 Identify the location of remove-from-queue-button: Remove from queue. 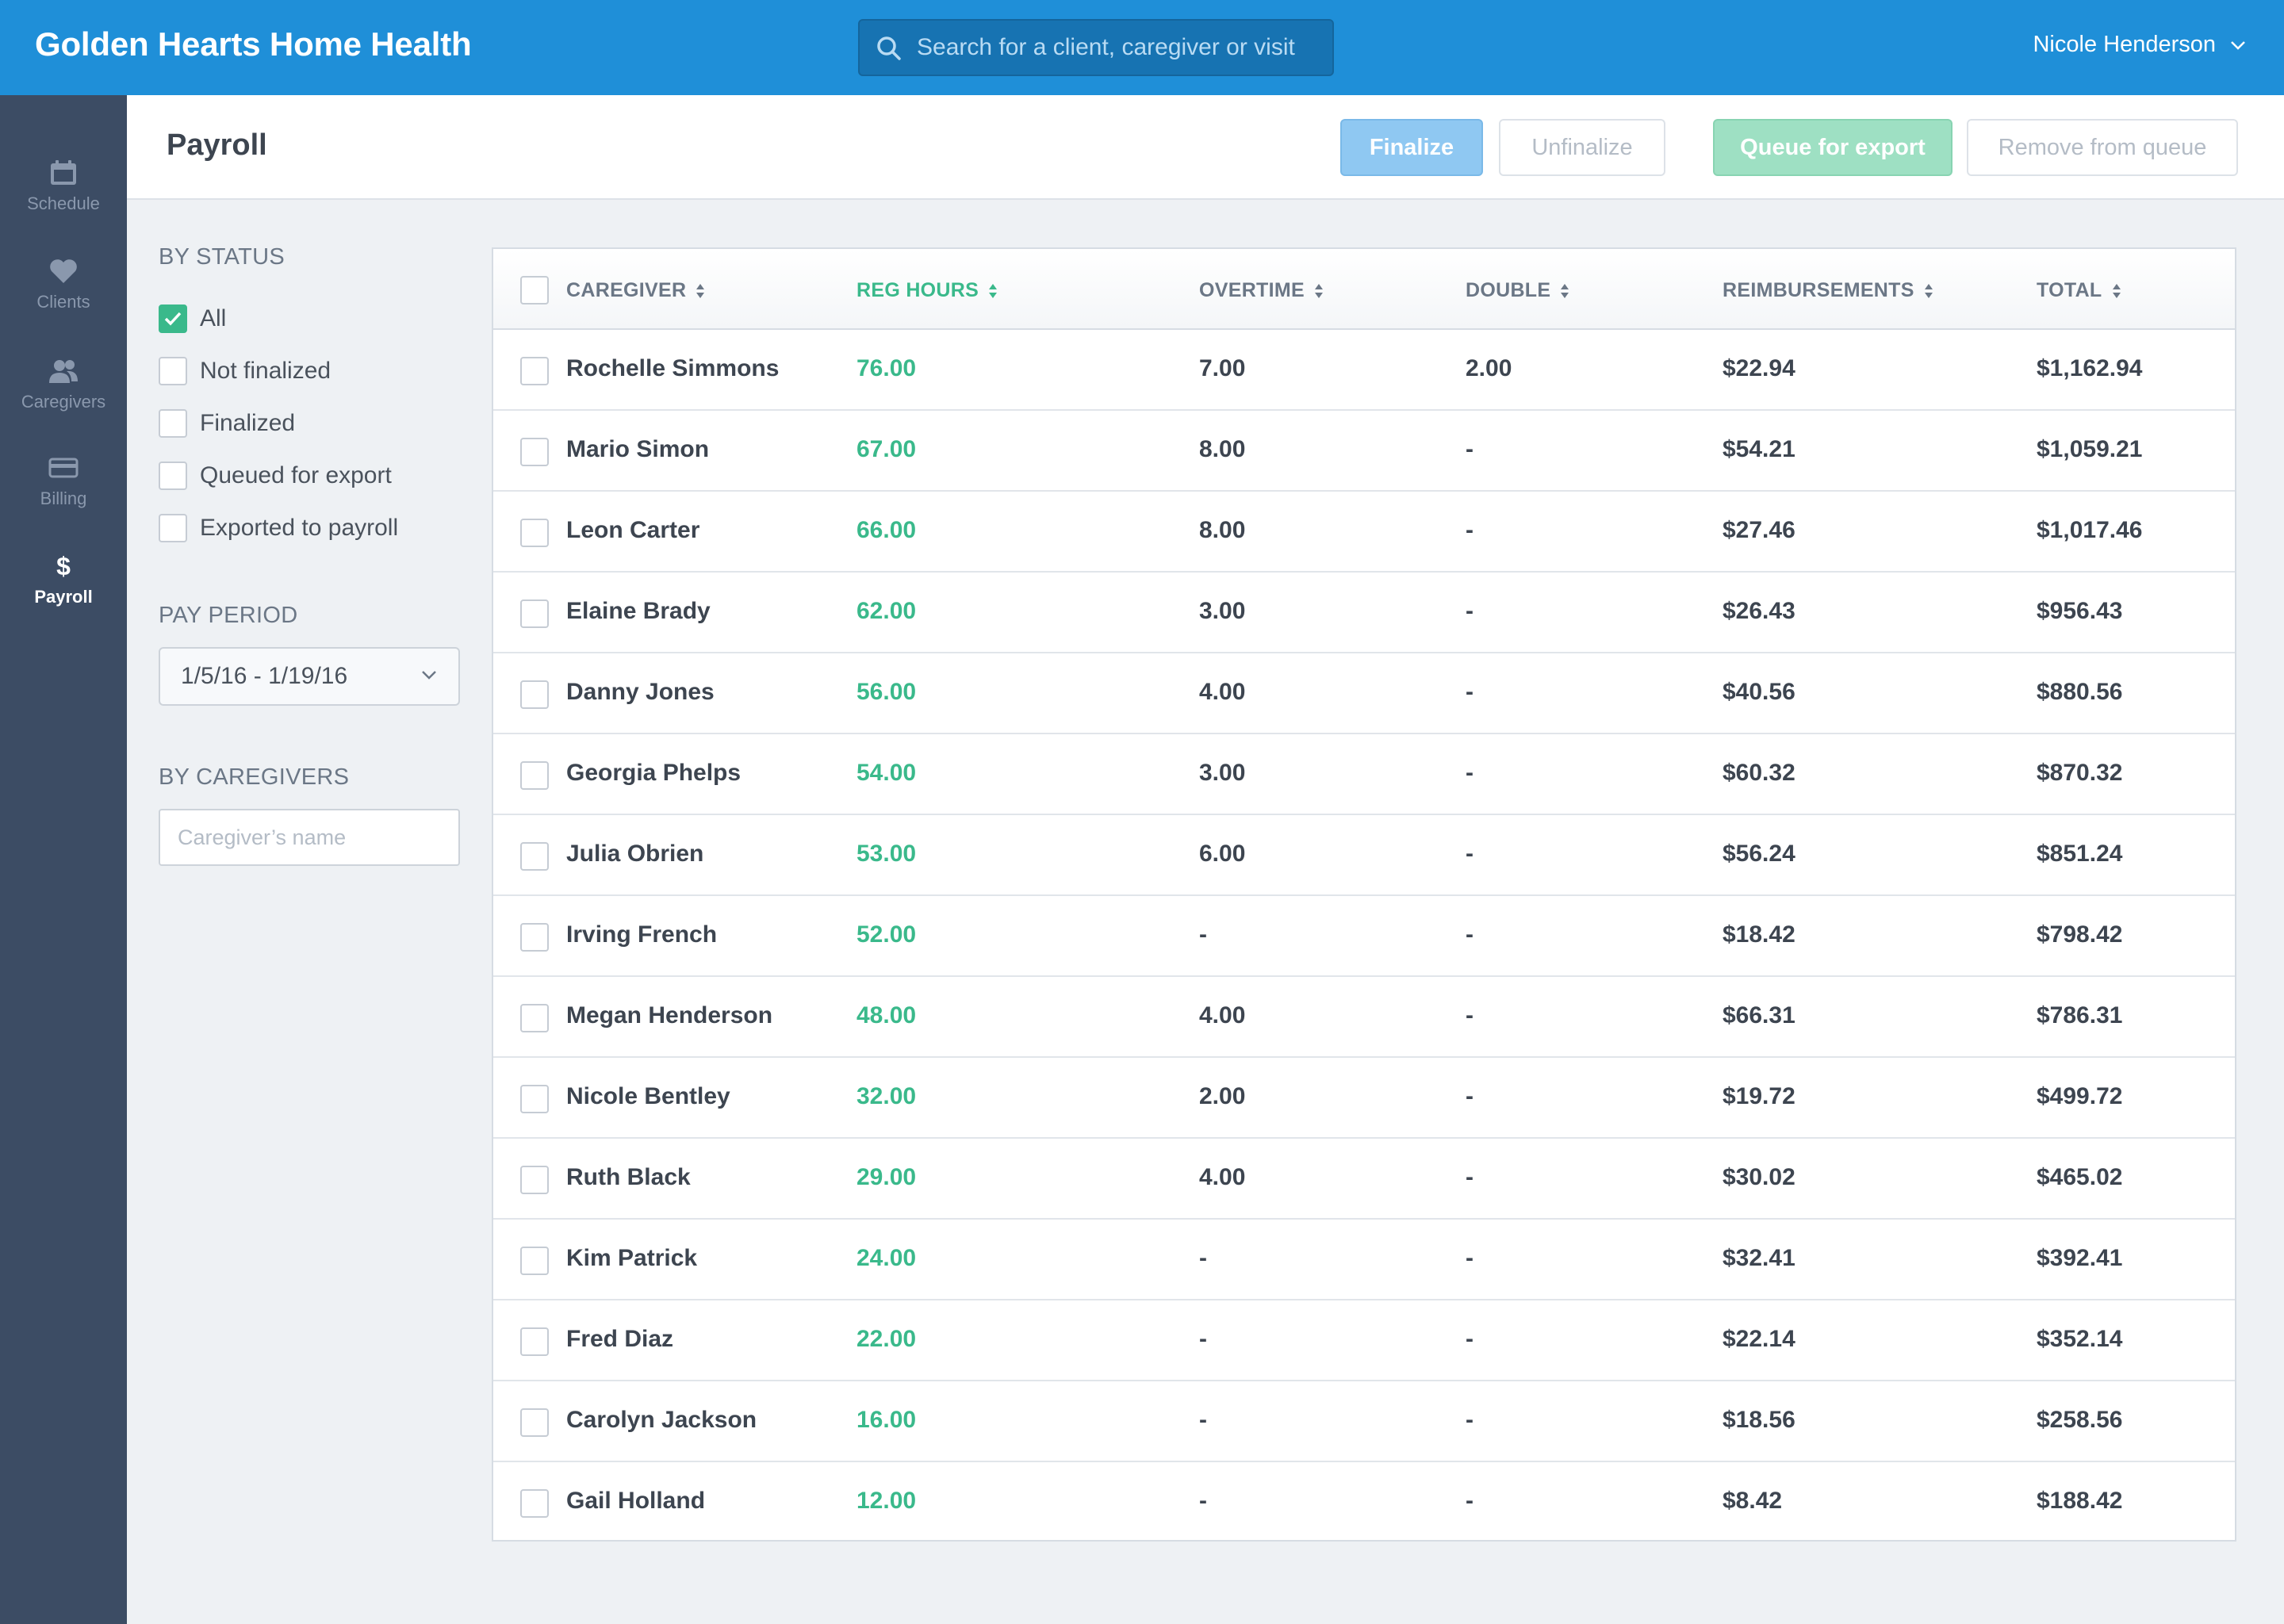
(2102, 147).